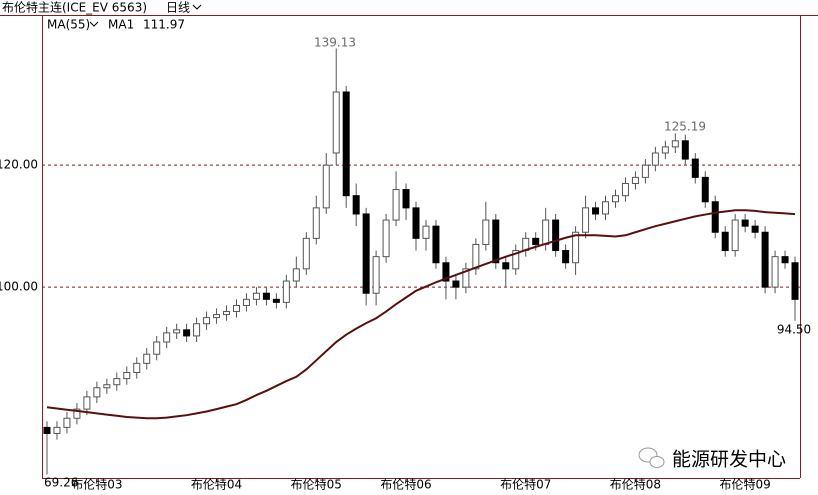 The width and height of the screenshot is (818, 495). I want to click on x-tick-label: 布伦特06, so click(405, 484).